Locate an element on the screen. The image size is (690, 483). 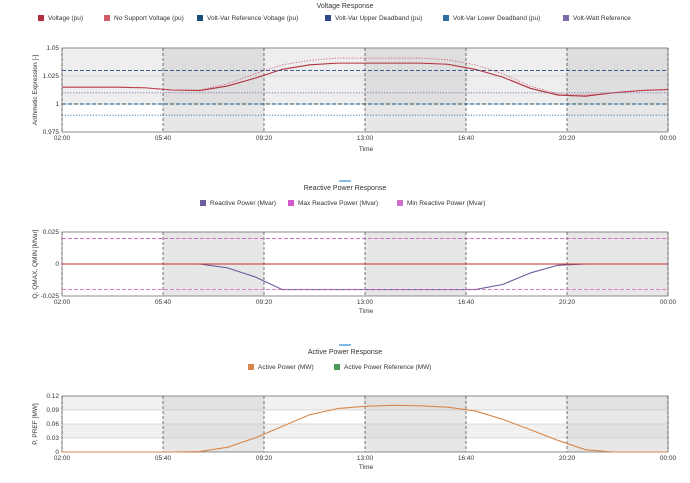
y-tick-label: 1.05 is located at coordinates (52, 48).